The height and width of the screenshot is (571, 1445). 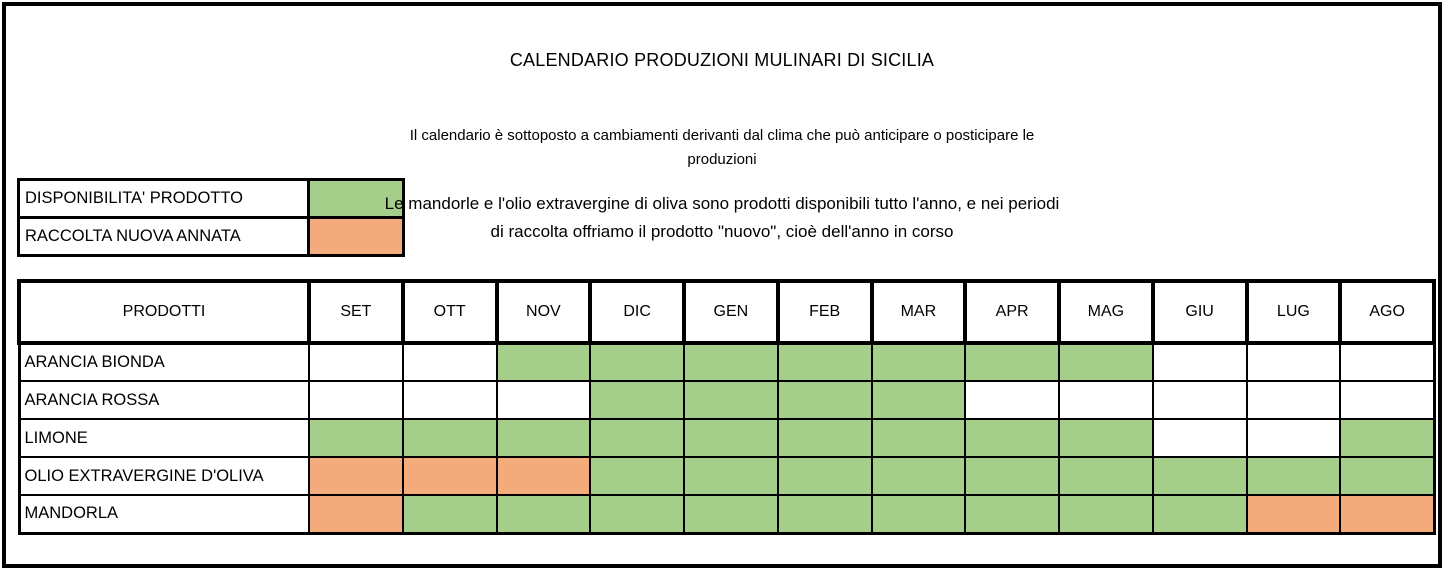 I want to click on col-header-month-apr: APR, so click(x=1012, y=312).